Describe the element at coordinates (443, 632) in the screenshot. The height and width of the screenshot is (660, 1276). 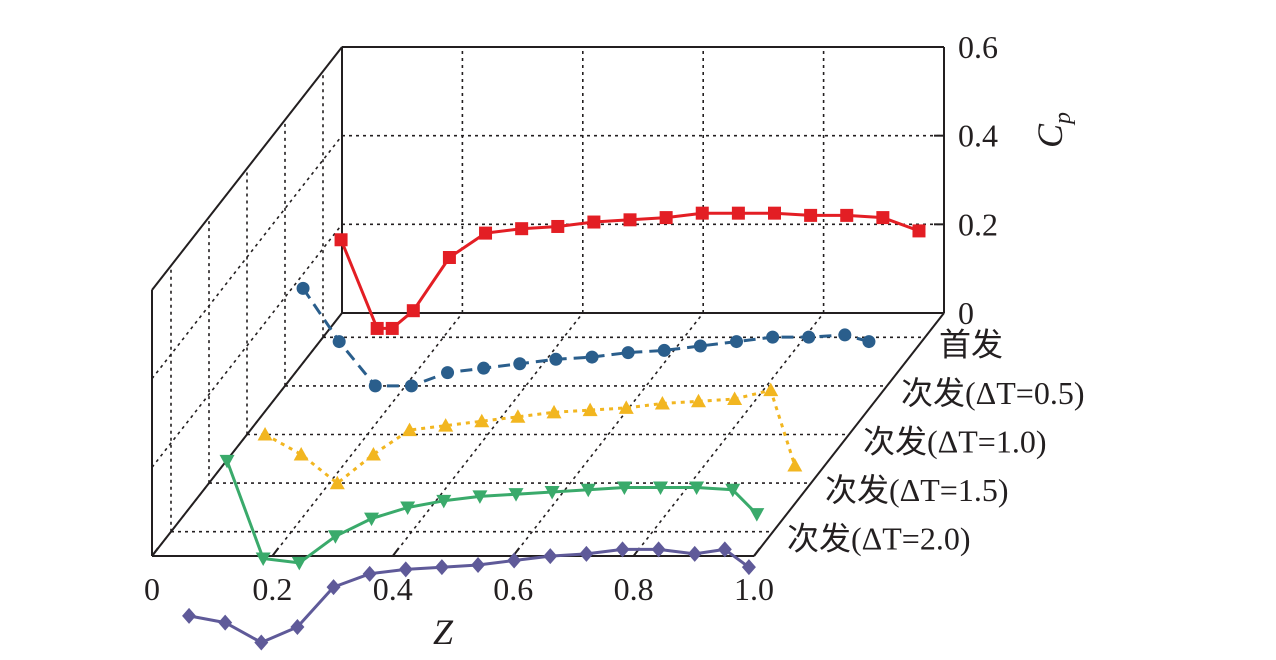
I see `x-axis-title: Z` at that location.